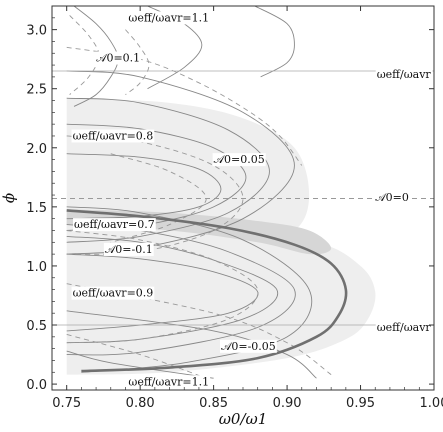 This screenshot has width=443, height=432. I want to click on x-tick-label-1: 0.80, so click(140, 403).